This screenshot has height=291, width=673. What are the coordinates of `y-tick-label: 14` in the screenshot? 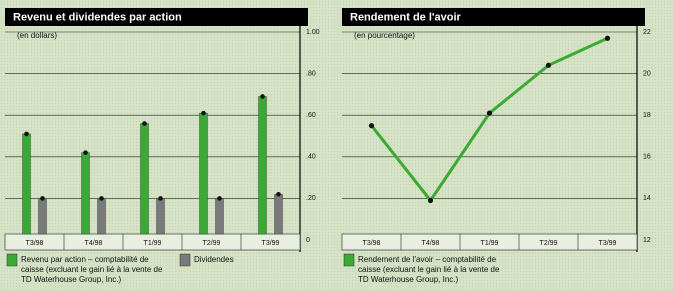 It's located at (647, 198).